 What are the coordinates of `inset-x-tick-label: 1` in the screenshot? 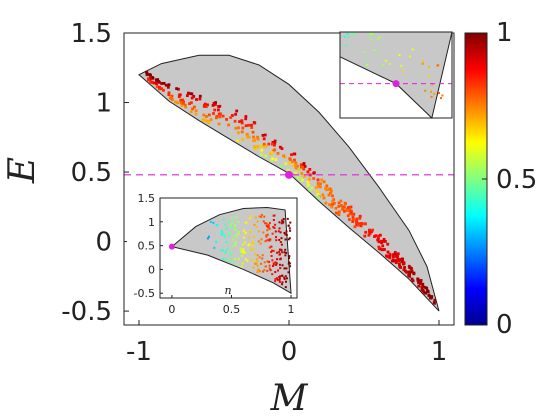 It's located at (291, 309).